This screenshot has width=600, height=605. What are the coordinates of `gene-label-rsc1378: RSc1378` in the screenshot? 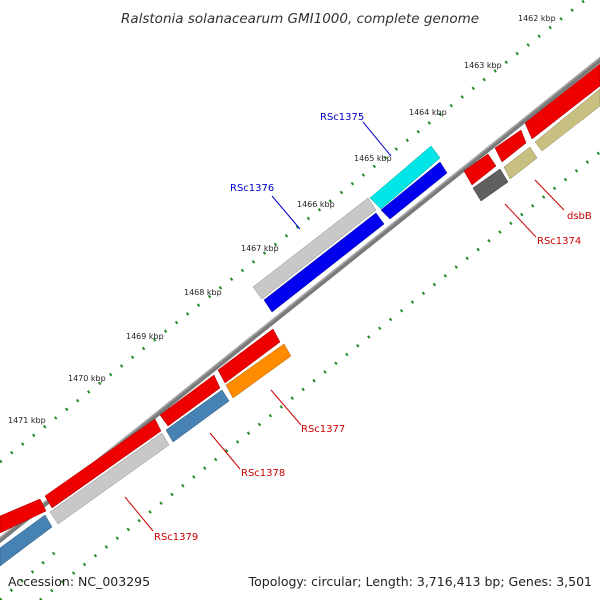 It's located at (263, 473).